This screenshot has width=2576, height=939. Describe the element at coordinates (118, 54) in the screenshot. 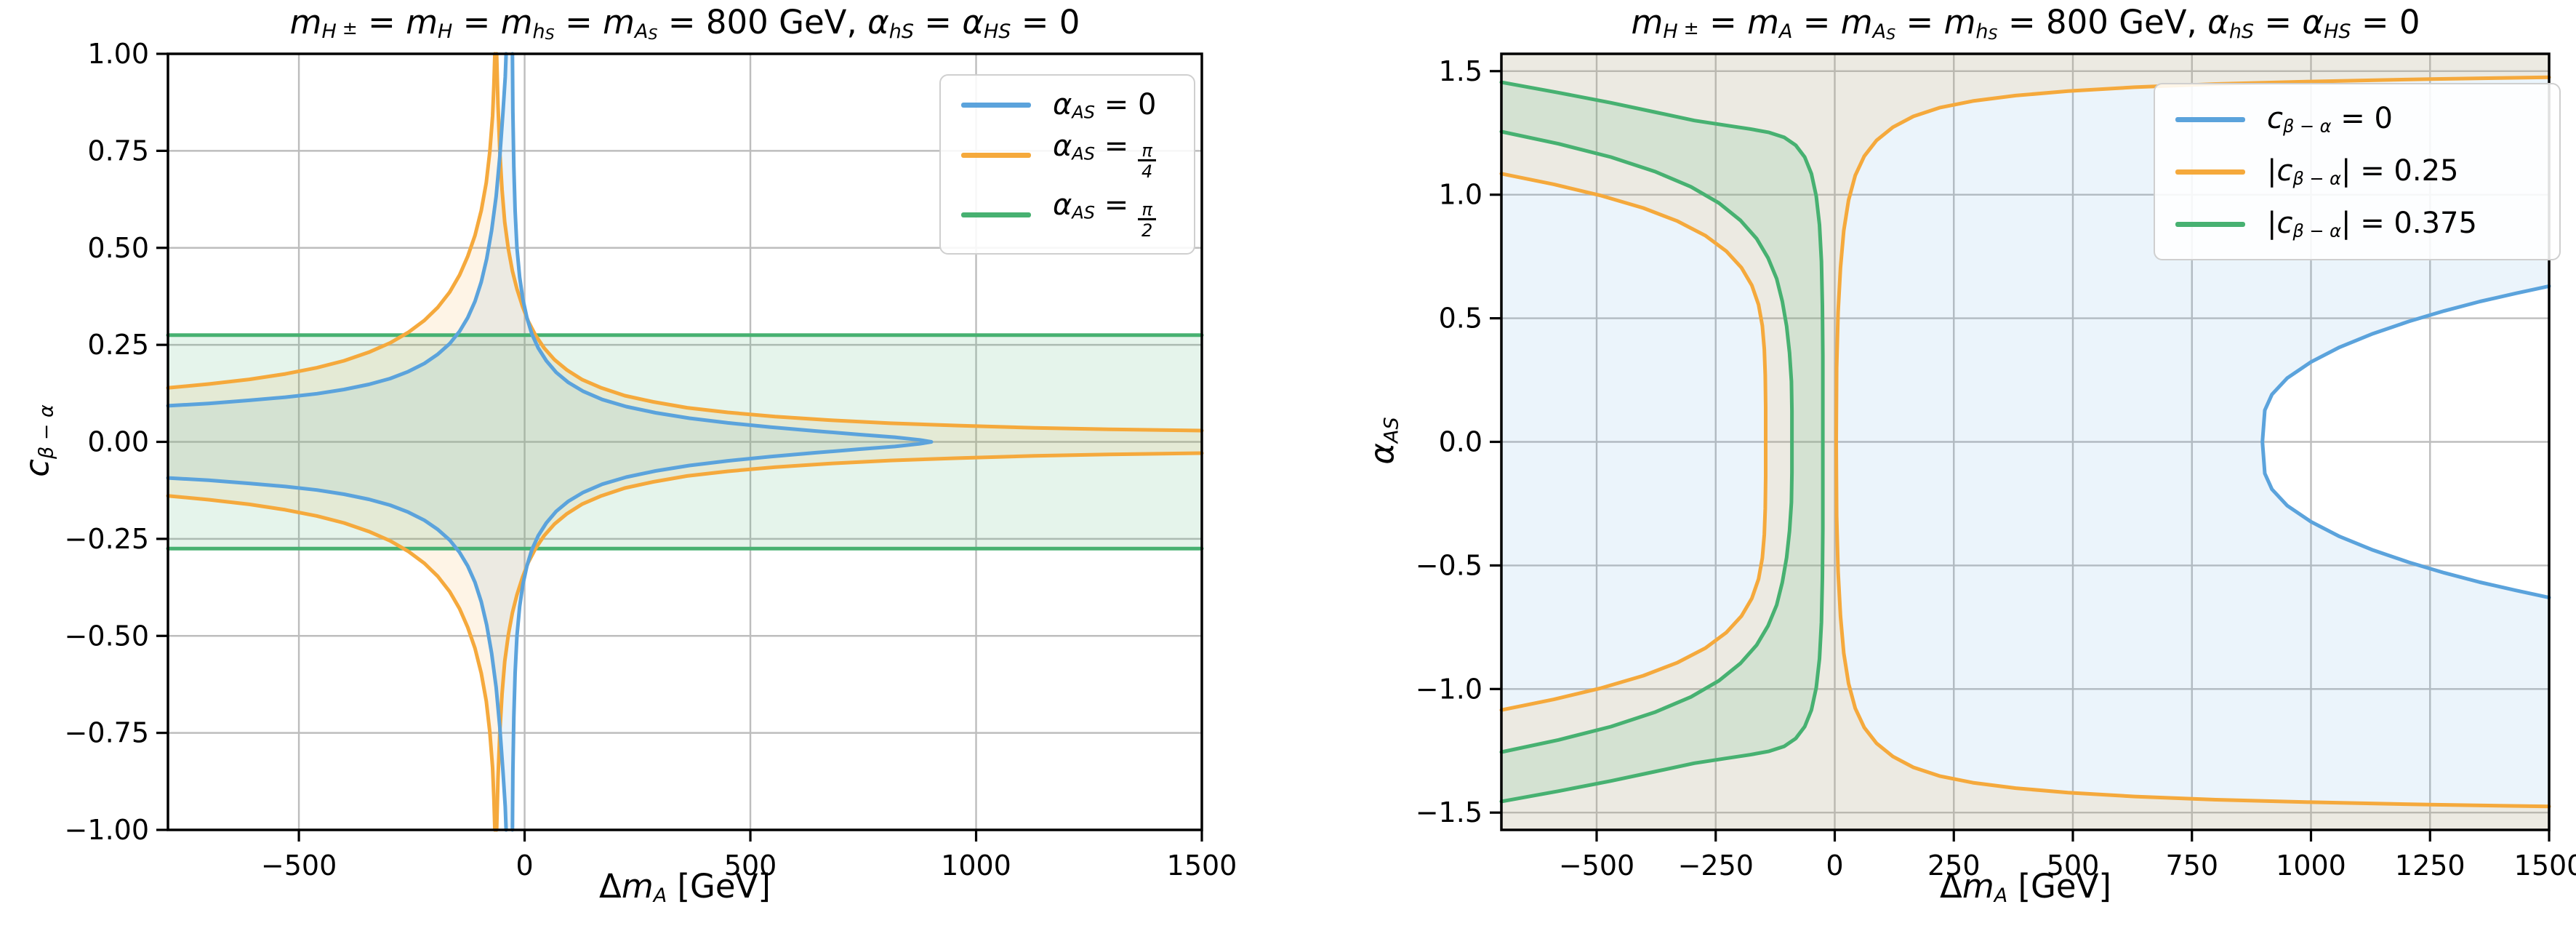

I see `y-tick-label: 1.00` at that location.